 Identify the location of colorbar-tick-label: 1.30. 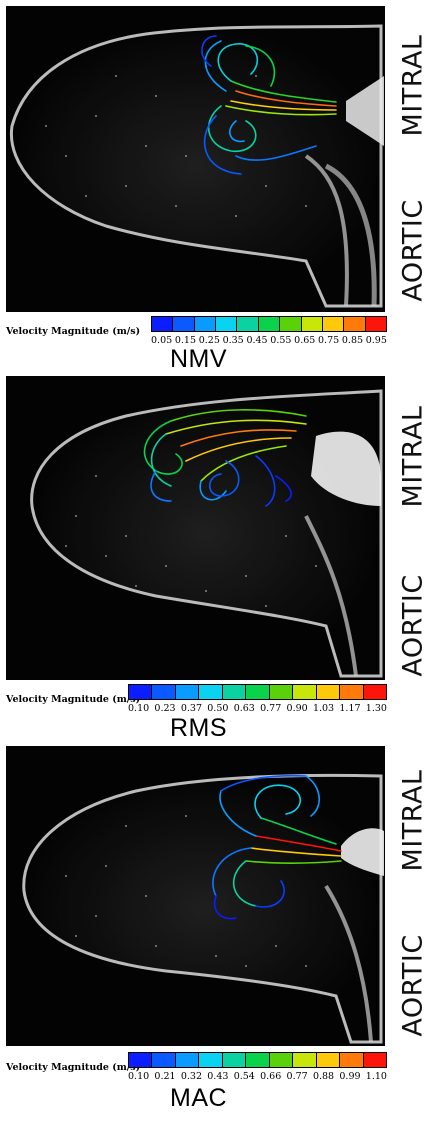
(376, 708).